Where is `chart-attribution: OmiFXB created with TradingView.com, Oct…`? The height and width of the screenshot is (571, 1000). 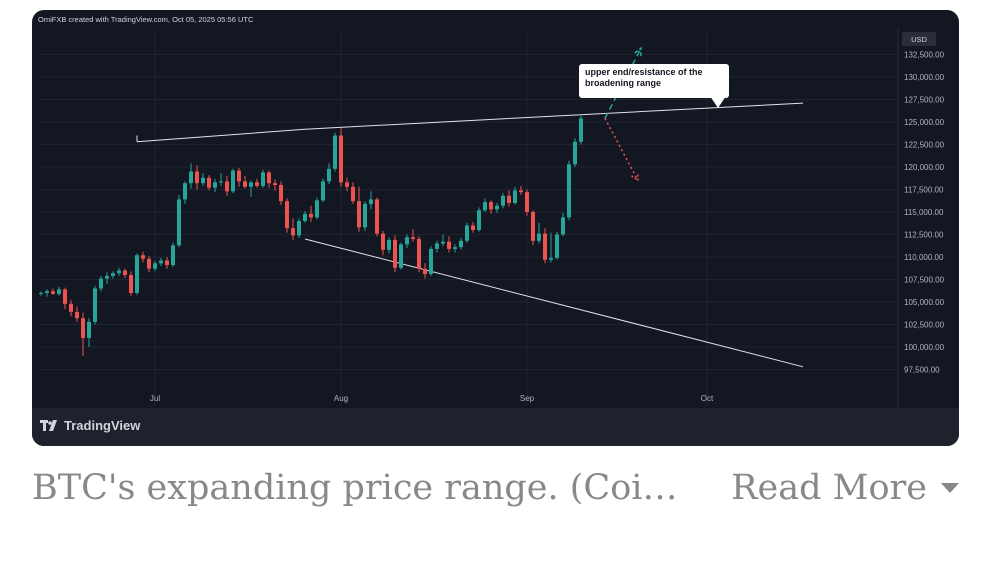
chart-attribution: OmiFXB created with TradingView.com, Oct… is located at coordinates (146, 19).